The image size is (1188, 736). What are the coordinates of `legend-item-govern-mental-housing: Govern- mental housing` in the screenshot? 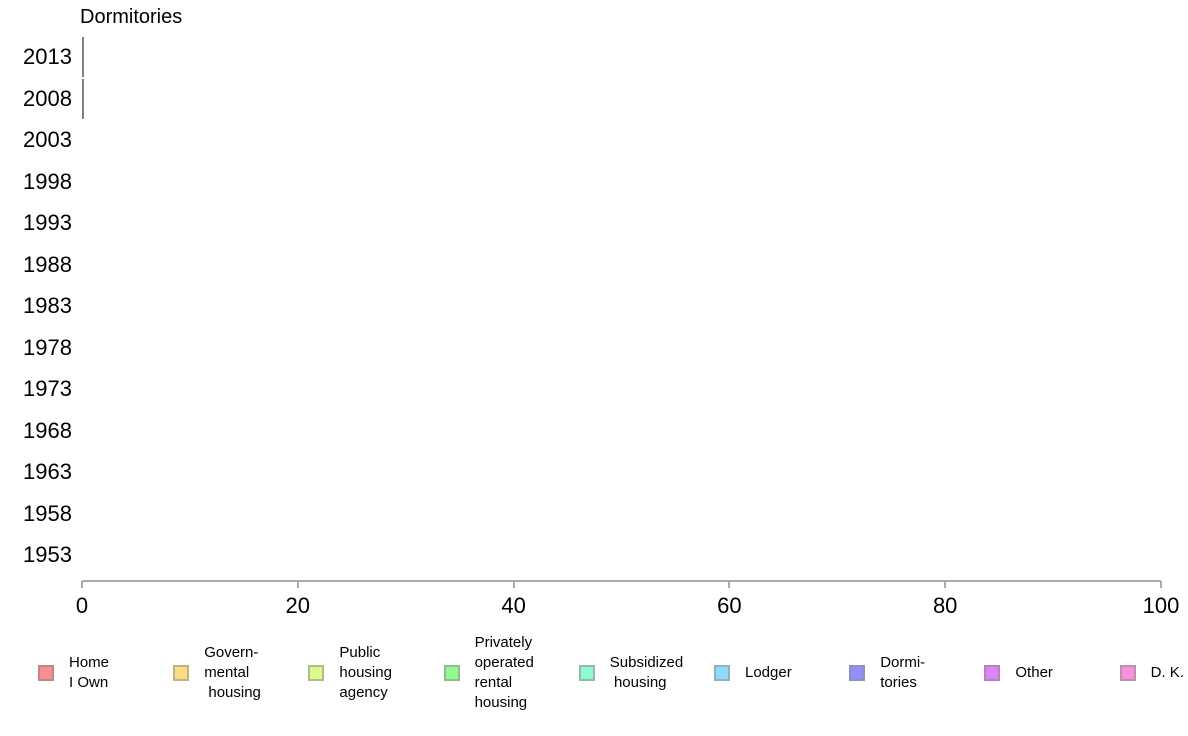 It's located at (217, 673).